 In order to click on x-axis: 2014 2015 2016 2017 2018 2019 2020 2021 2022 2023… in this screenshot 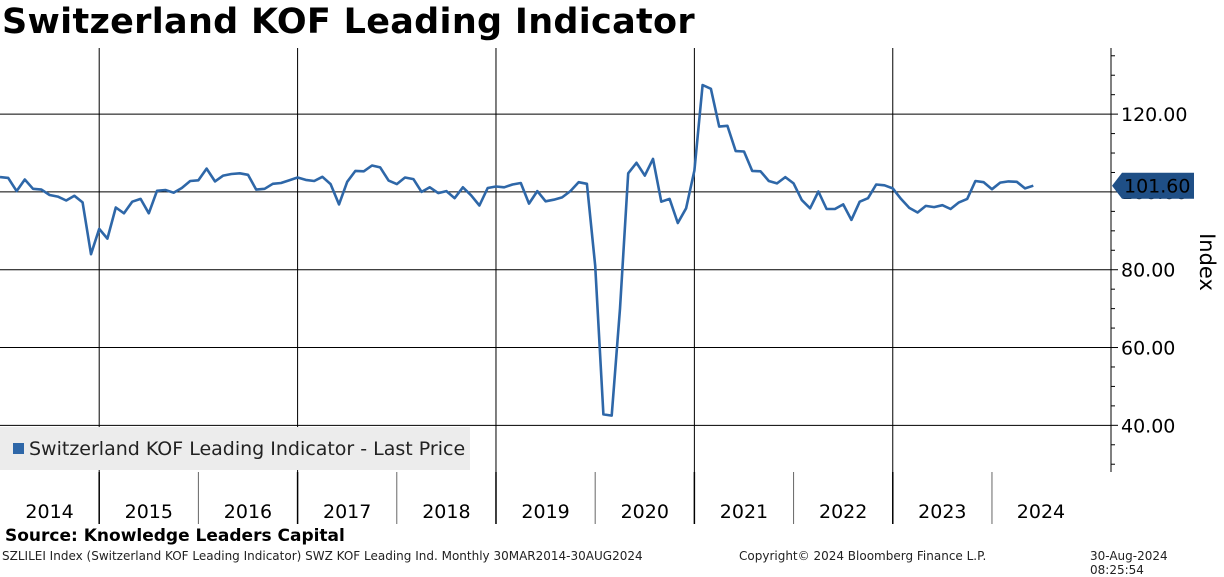, I will do `click(545, 498)`.